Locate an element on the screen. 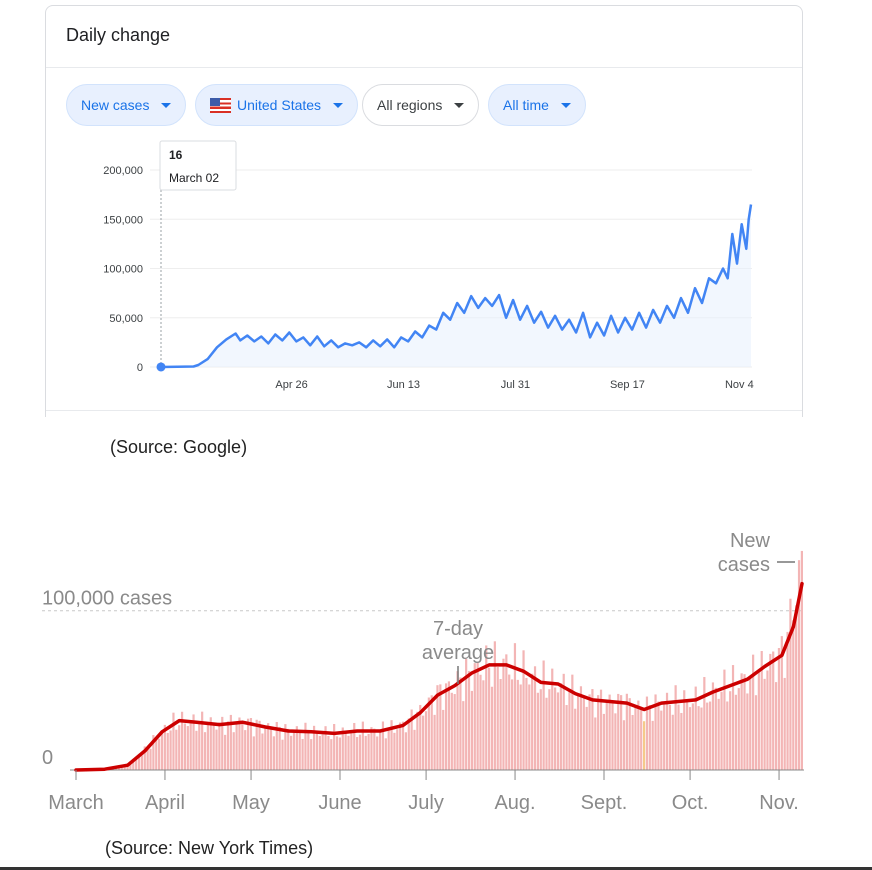 The image size is (872, 870). cases-annotation-line1: New is located at coordinates (750, 541).